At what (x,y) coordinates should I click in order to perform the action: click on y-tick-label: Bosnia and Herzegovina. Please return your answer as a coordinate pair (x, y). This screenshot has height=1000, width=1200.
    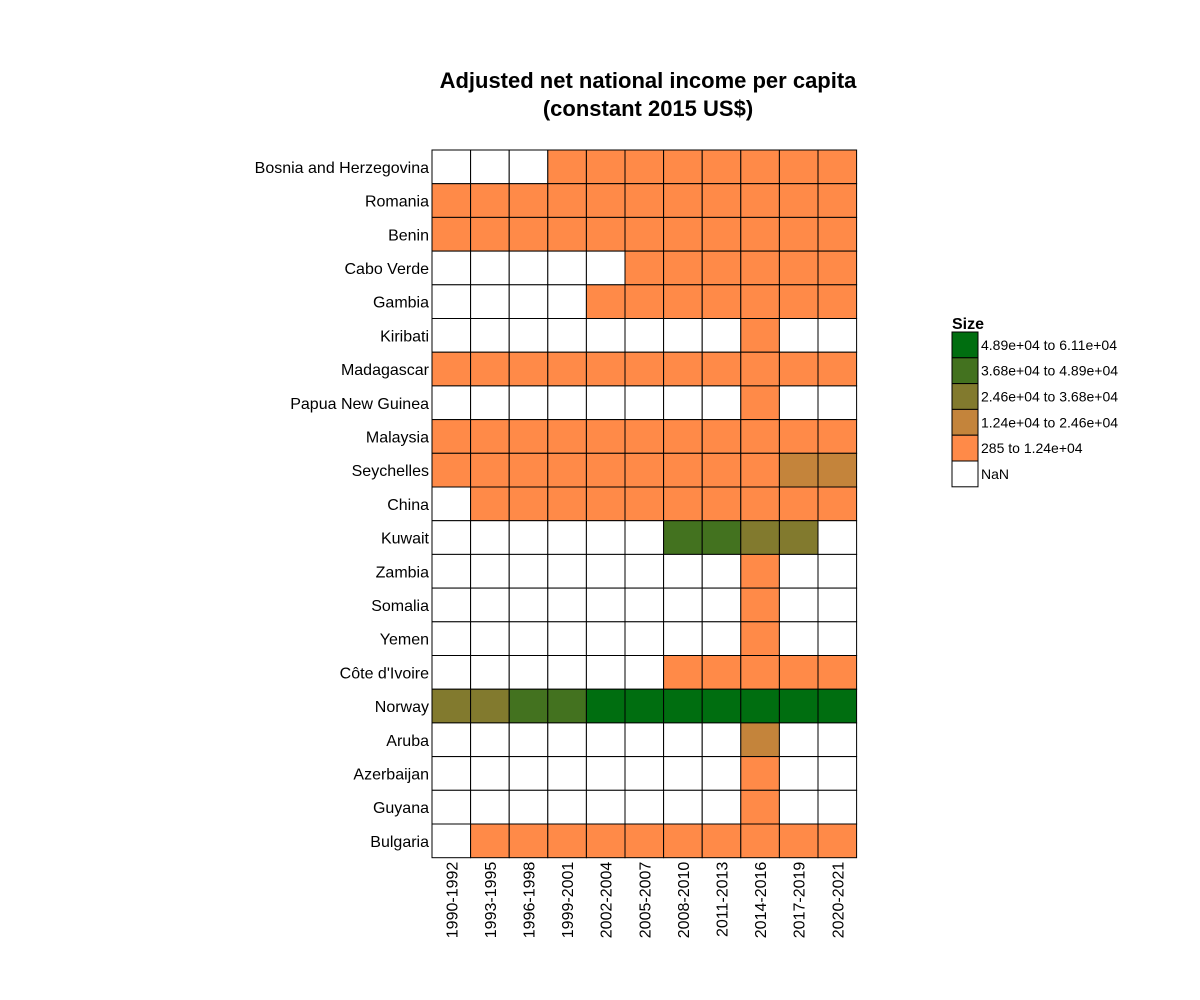
    Looking at the image, I should click on (342, 168).